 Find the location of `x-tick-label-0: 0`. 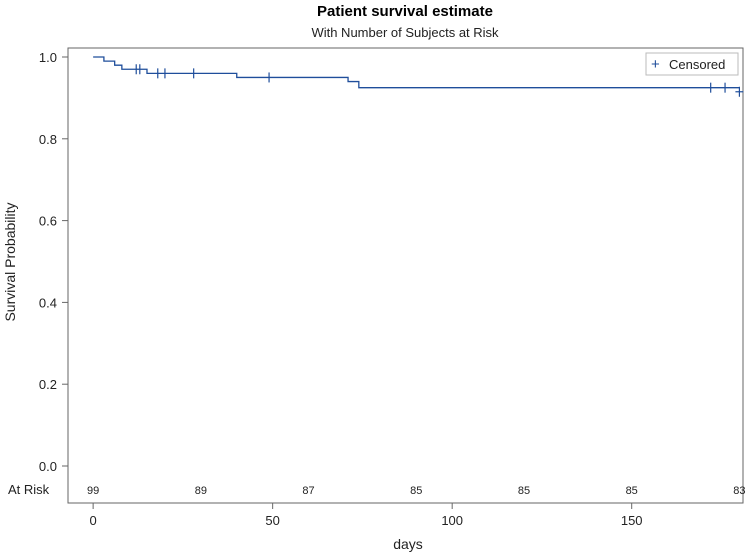

x-tick-label-0: 0 is located at coordinates (93, 520).